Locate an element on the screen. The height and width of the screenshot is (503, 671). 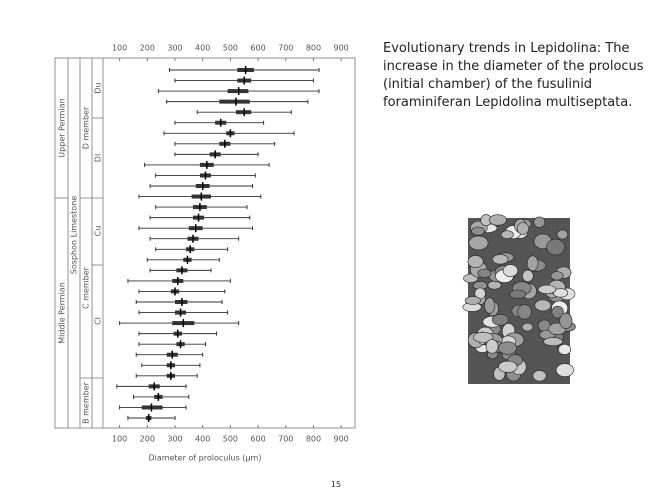
formation-label: Sosphon Limestone is located at coordinates (74, 235).